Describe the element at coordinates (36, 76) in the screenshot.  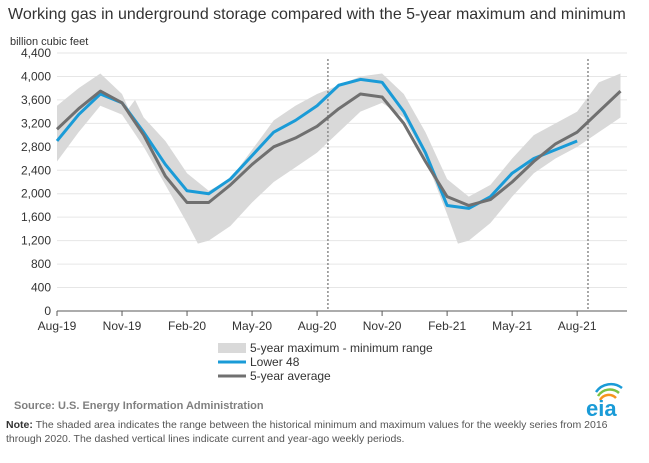
I see `y-tick-label: 4,000` at that location.